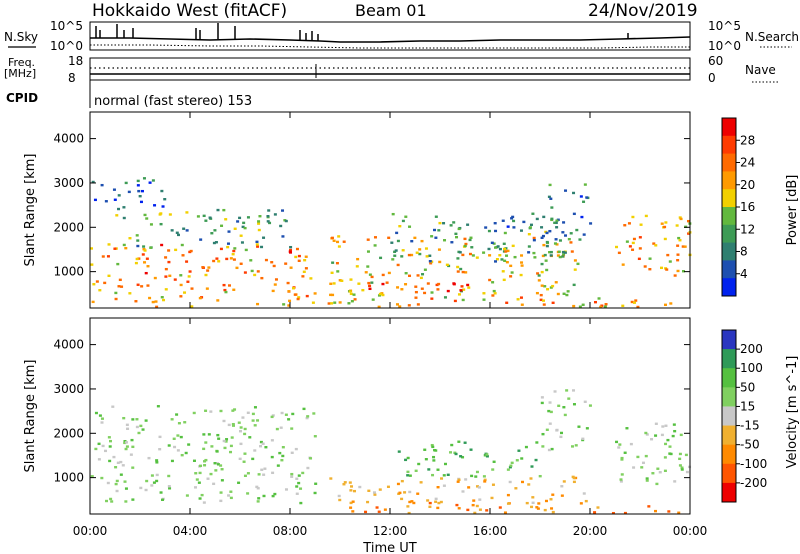  What do you see at coordinates (715, 61) in the screenshot?
I see `nave-tick-60: 60` at bounding box center [715, 61].